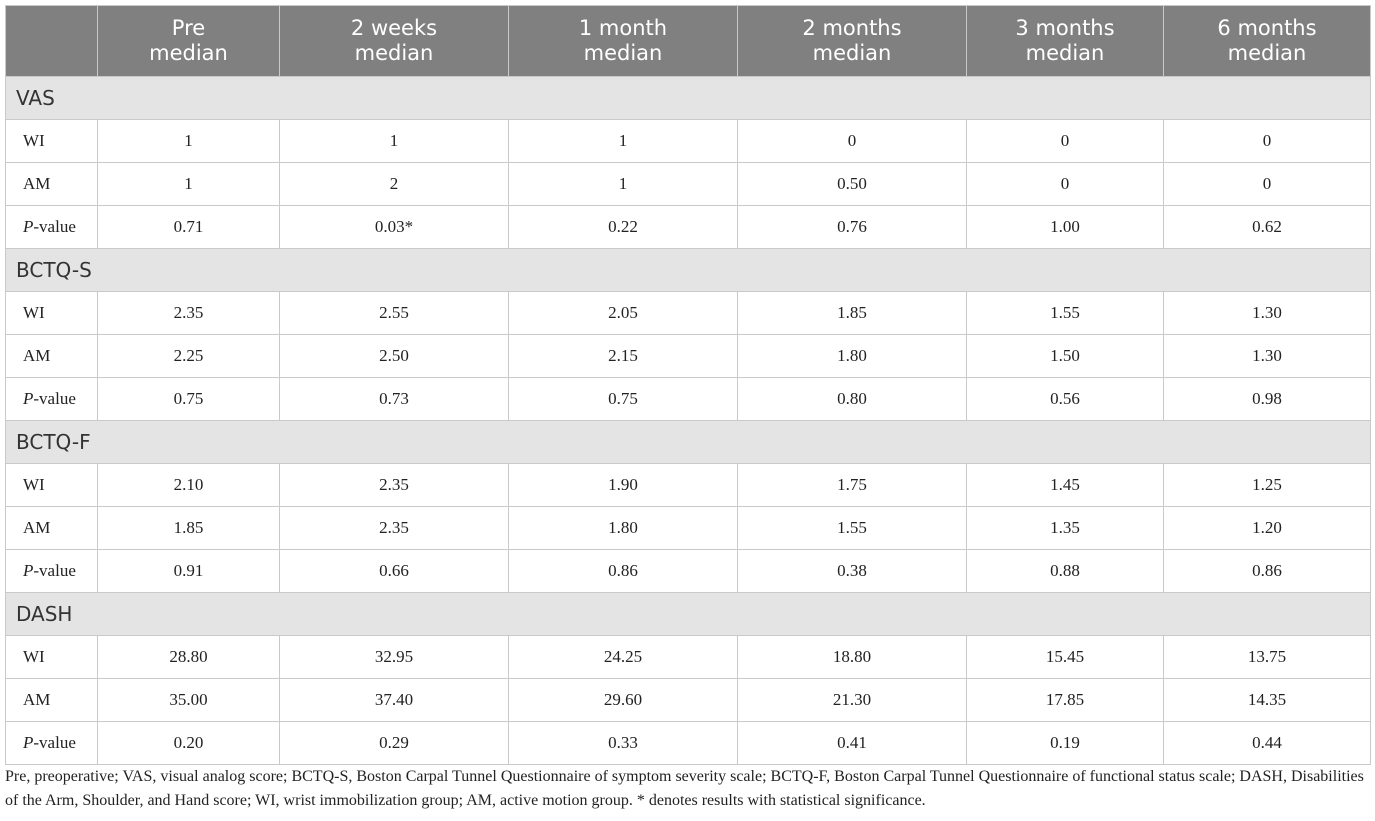 This screenshot has width=1375, height=821. Describe the element at coordinates (623, 485) in the screenshot. I see `table-cell: 1.90` at that location.